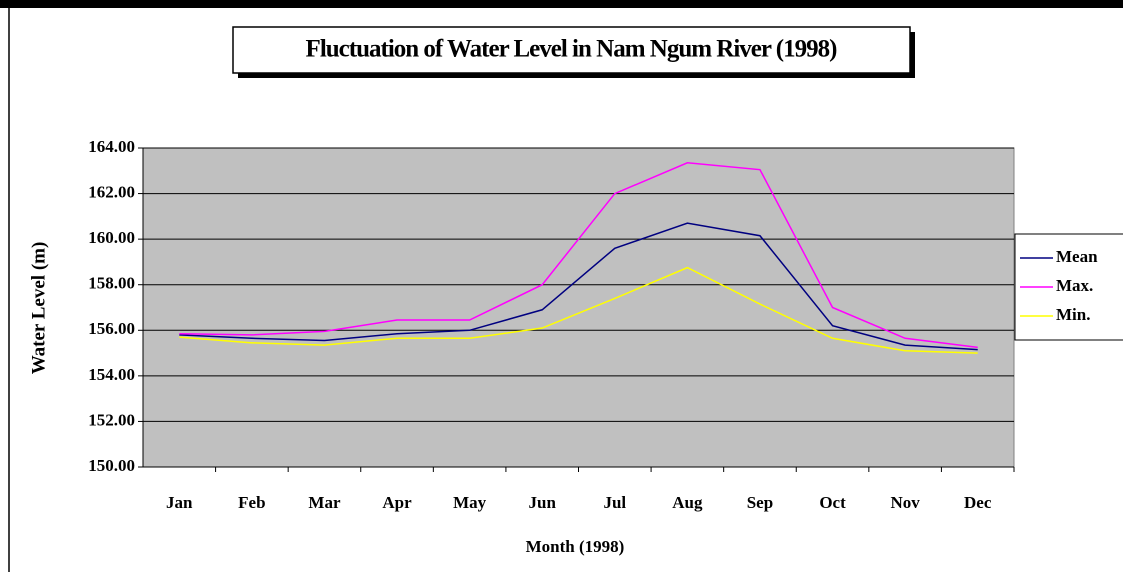 Image resolution: width=1123 pixels, height=572 pixels. What do you see at coordinates (111, 283) in the screenshot?
I see `y-tick-label: 158.00` at bounding box center [111, 283].